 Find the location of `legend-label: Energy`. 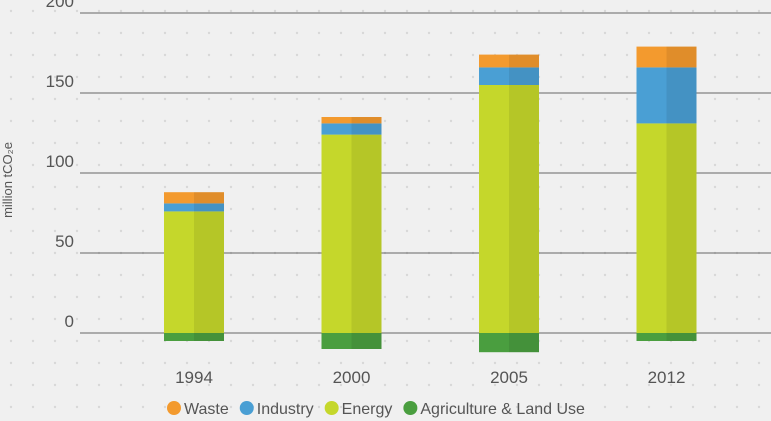

legend-label: Energy is located at coordinates (367, 409).